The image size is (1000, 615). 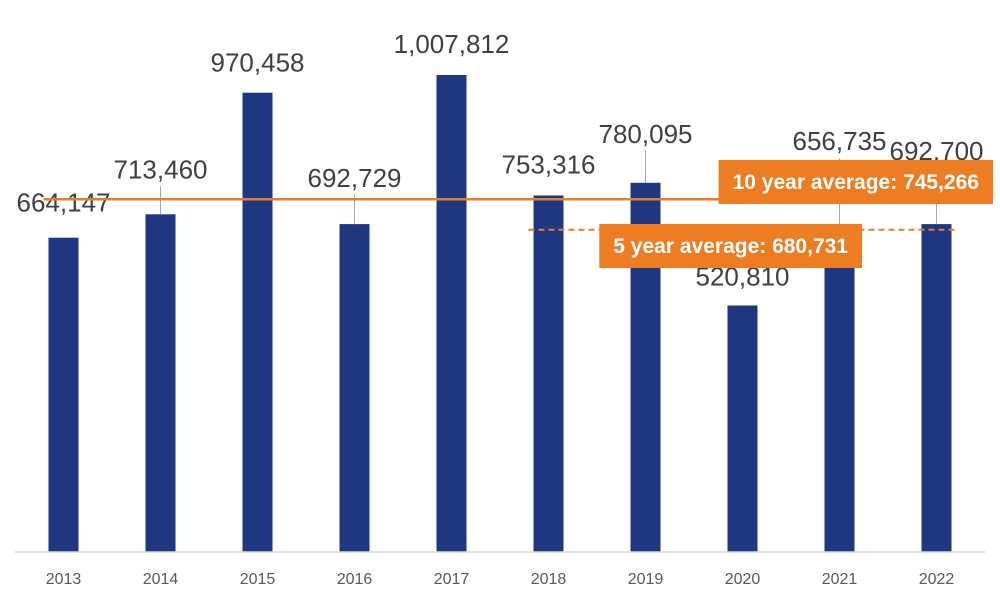 What do you see at coordinates (355, 579) in the screenshot?
I see `x-tick-label-2016: 2016` at bounding box center [355, 579].